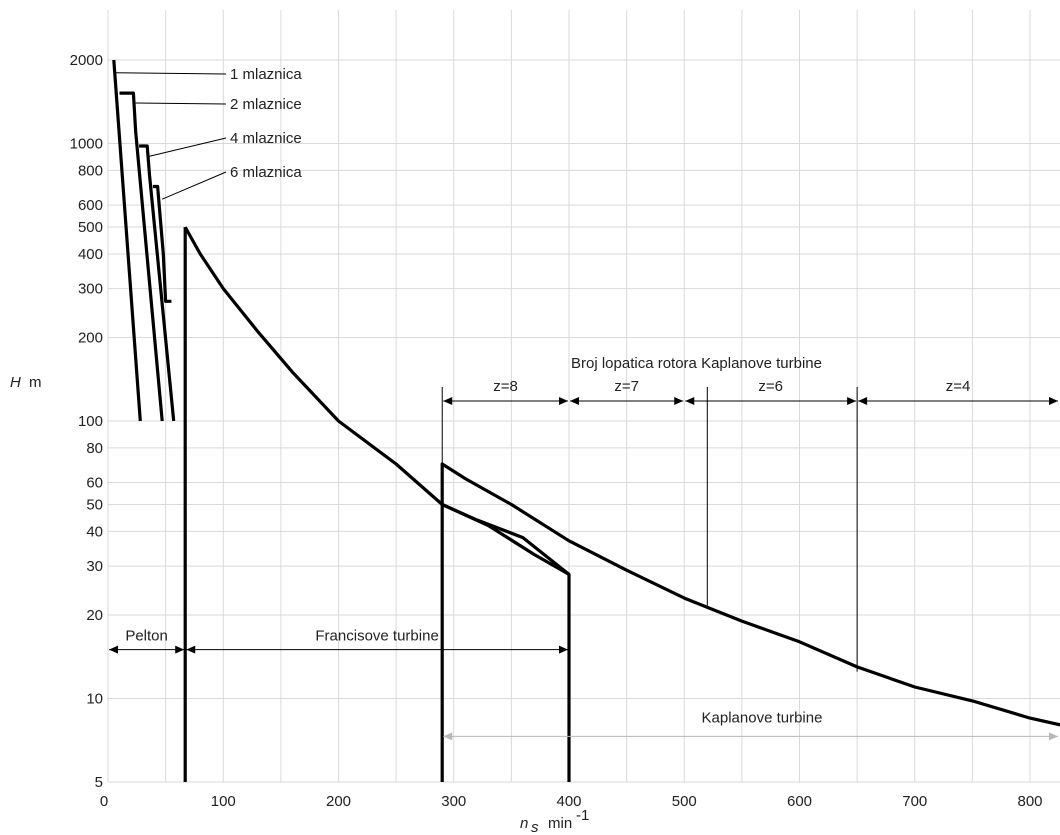  I want to click on x-axis-unit: min, so click(560, 823).